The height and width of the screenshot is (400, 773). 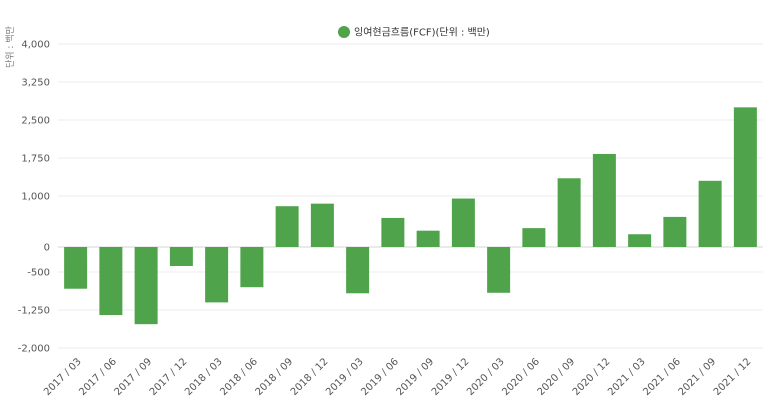 What do you see at coordinates (35, 197) in the screenshot?
I see `y-tick-label: 1,000` at bounding box center [35, 197].